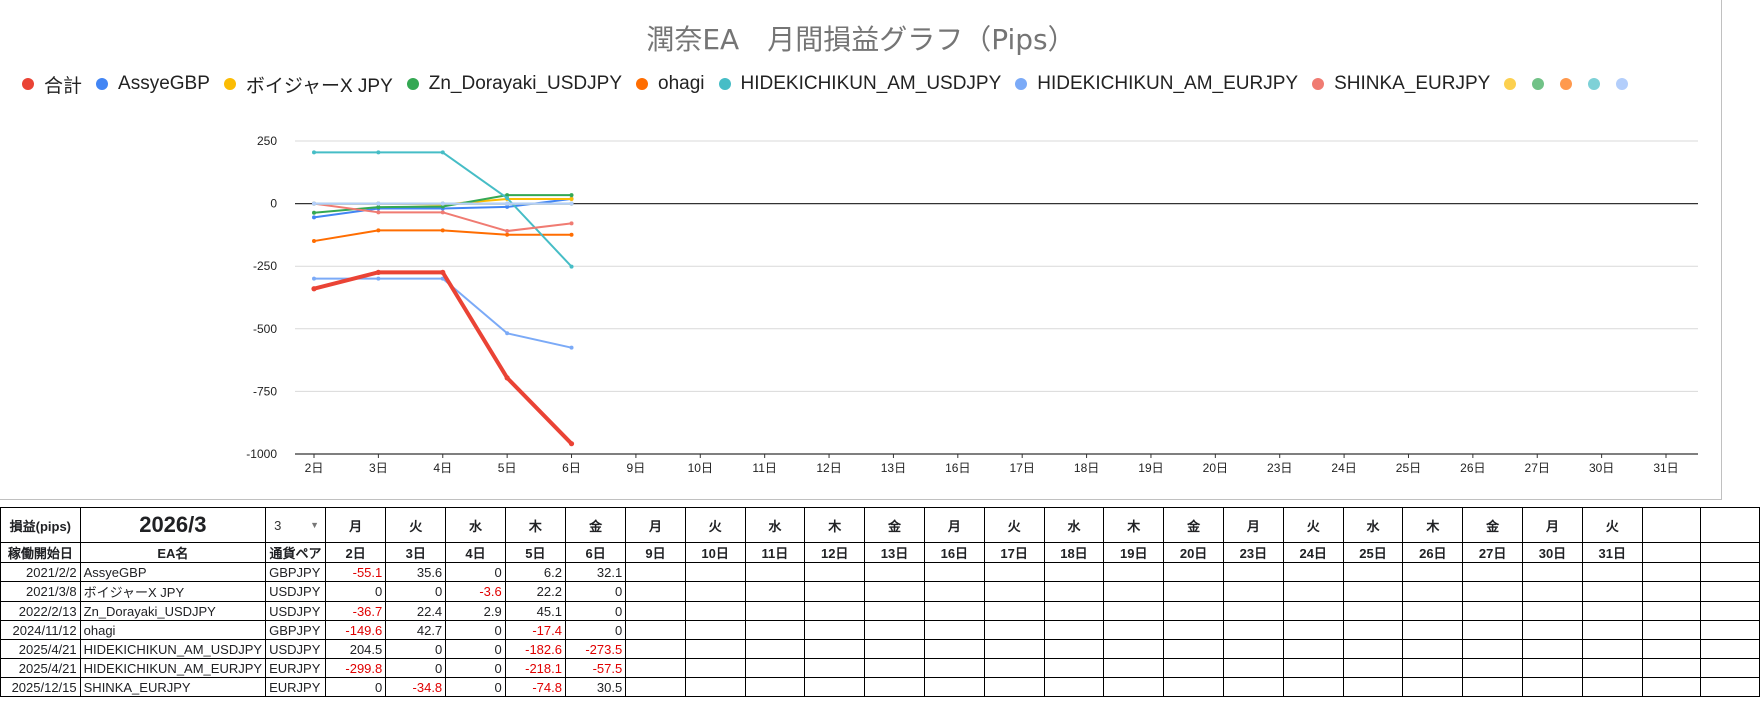 This screenshot has width=1760, height=712. What do you see at coordinates (475, 611) in the screenshot?
I see `pips-cell: 2.9` at bounding box center [475, 611].